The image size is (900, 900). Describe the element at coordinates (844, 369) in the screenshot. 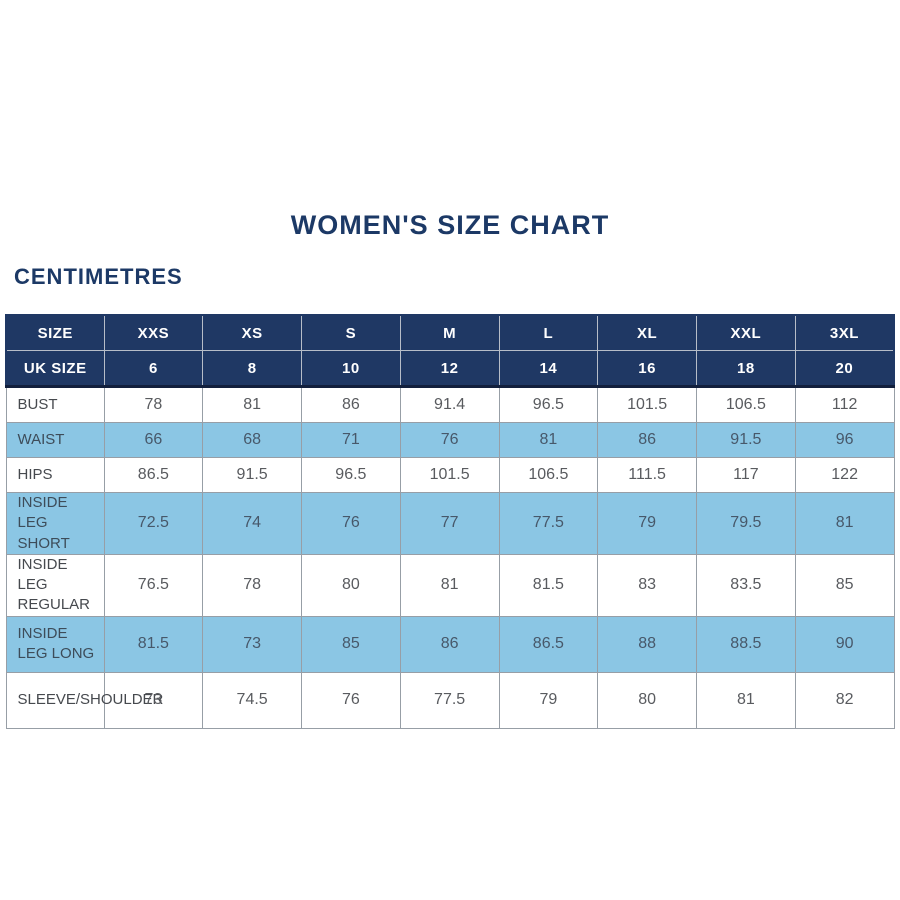

I see `uk-size-value: 20` at that location.